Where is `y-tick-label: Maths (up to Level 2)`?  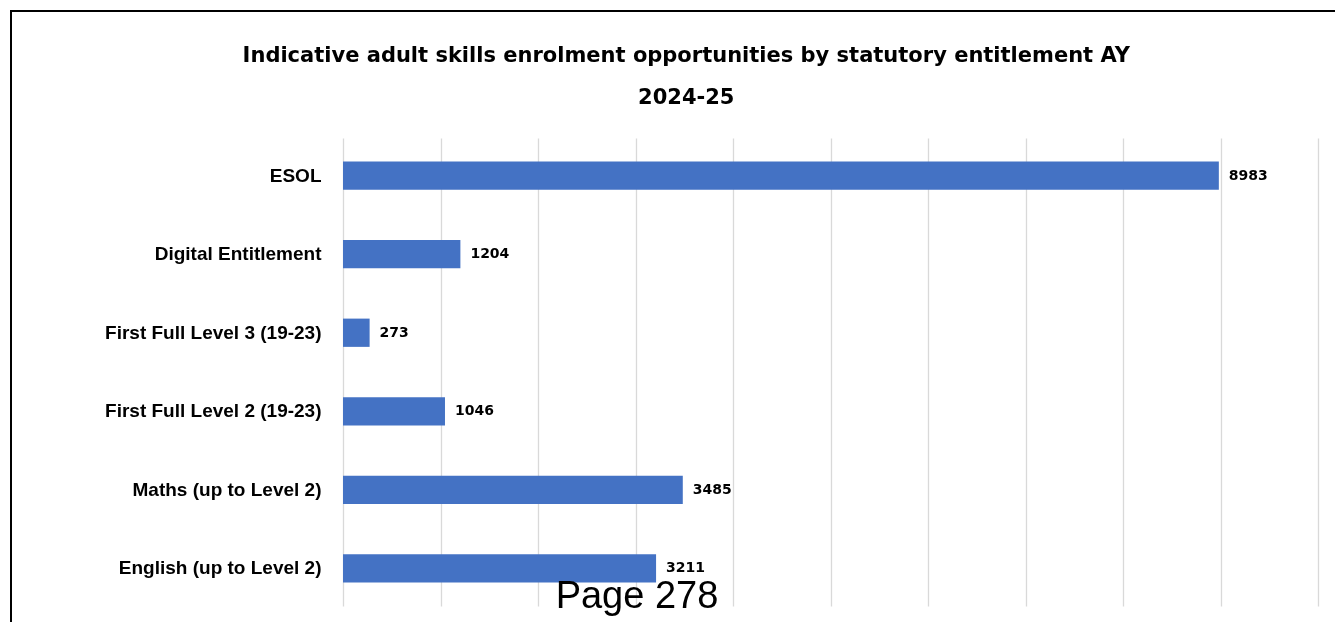
y-tick-label: Maths (up to Level 2) is located at coordinates (227, 489).